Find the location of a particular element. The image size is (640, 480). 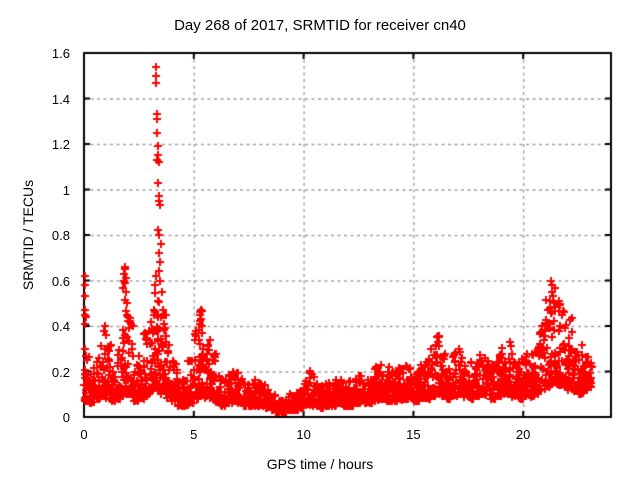

x-axis-title: GPS time / hours is located at coordinates (320, 464).